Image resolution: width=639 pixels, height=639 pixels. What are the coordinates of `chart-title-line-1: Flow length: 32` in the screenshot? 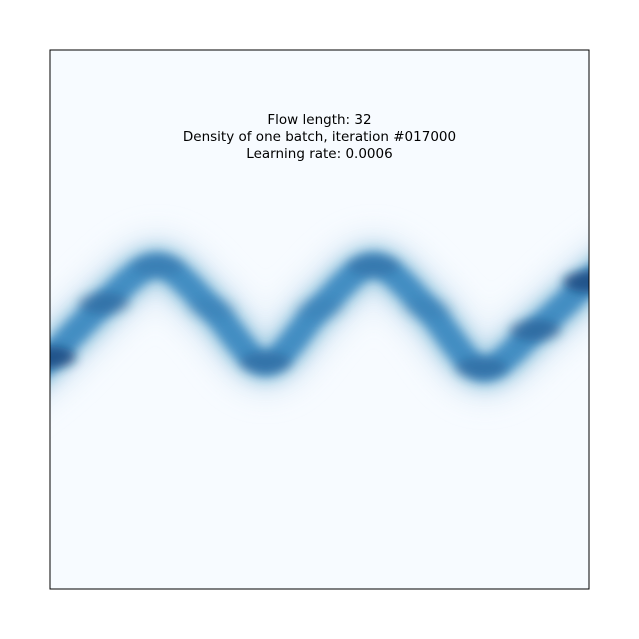 It's located at (319, 120).